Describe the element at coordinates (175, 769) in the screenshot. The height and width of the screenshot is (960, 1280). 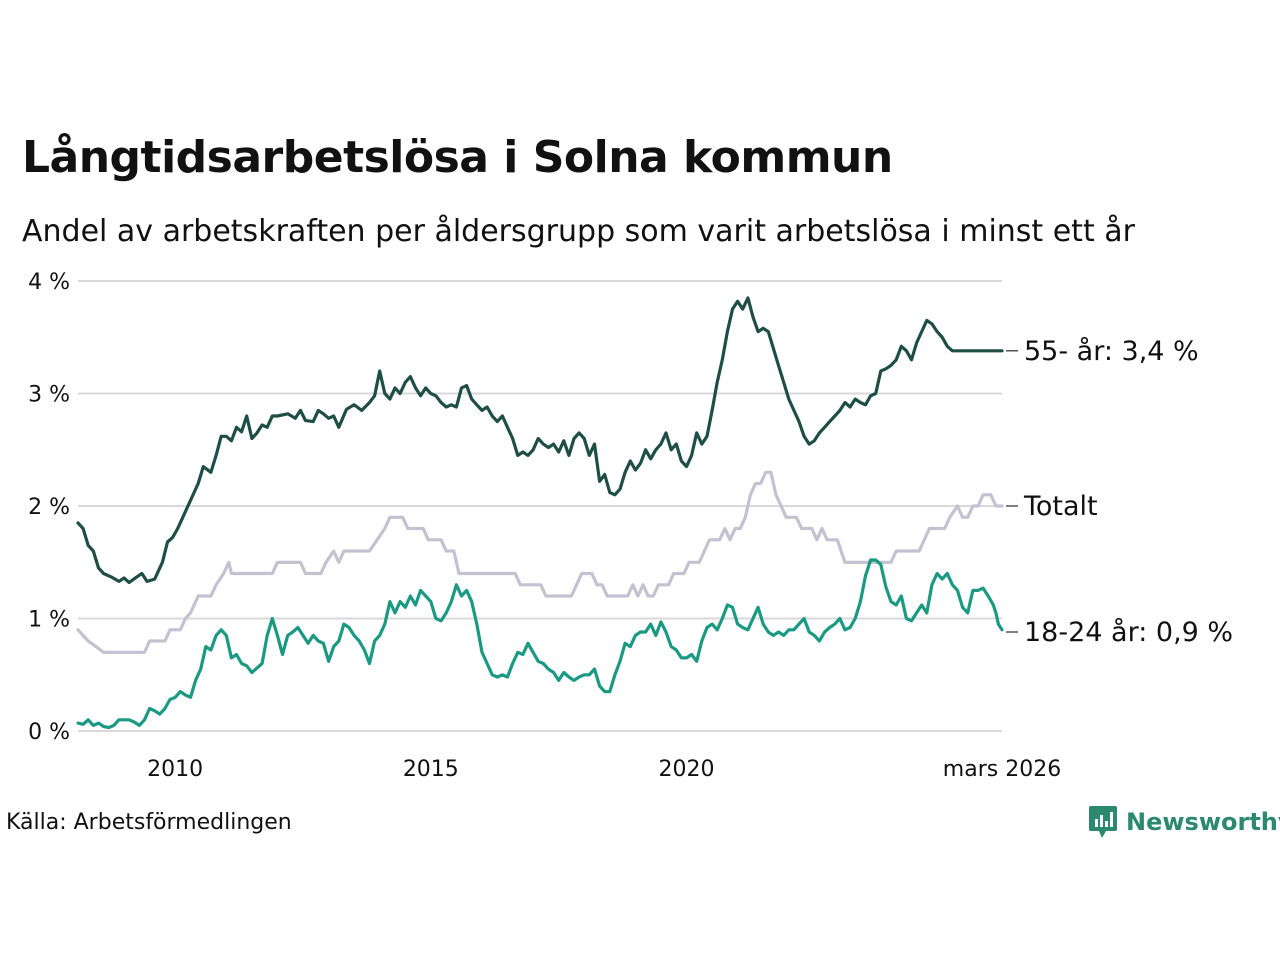
I see `x-tick-label: 2010` at that location.